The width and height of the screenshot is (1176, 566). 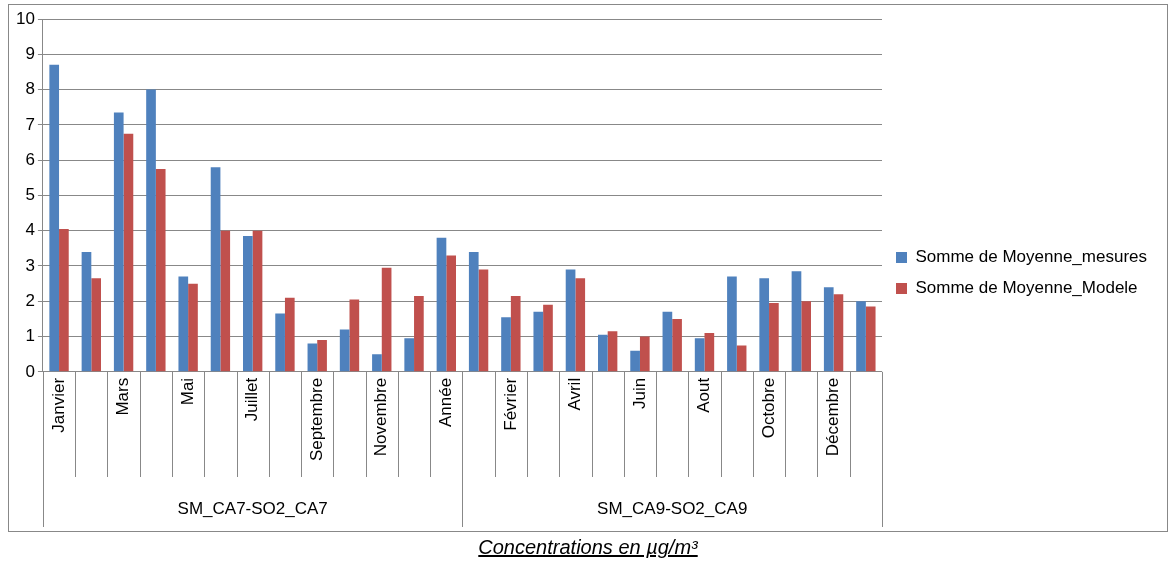 I want to click on y-tick-label: 9, so click(x=30, y=53).